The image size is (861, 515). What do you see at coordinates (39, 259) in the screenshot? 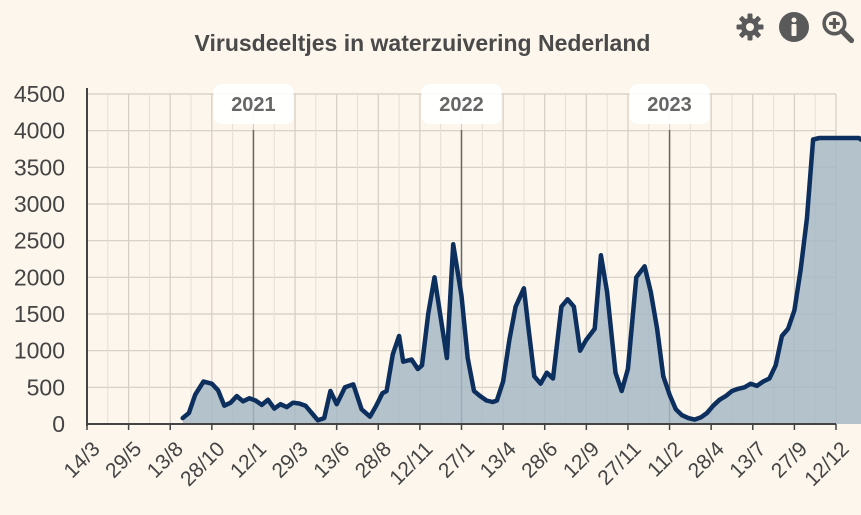
I see `y-axis-ticks: 0 500 1000 1500 2000 2500 3000 3500 4000 4500` at bounding box center [39, 259].